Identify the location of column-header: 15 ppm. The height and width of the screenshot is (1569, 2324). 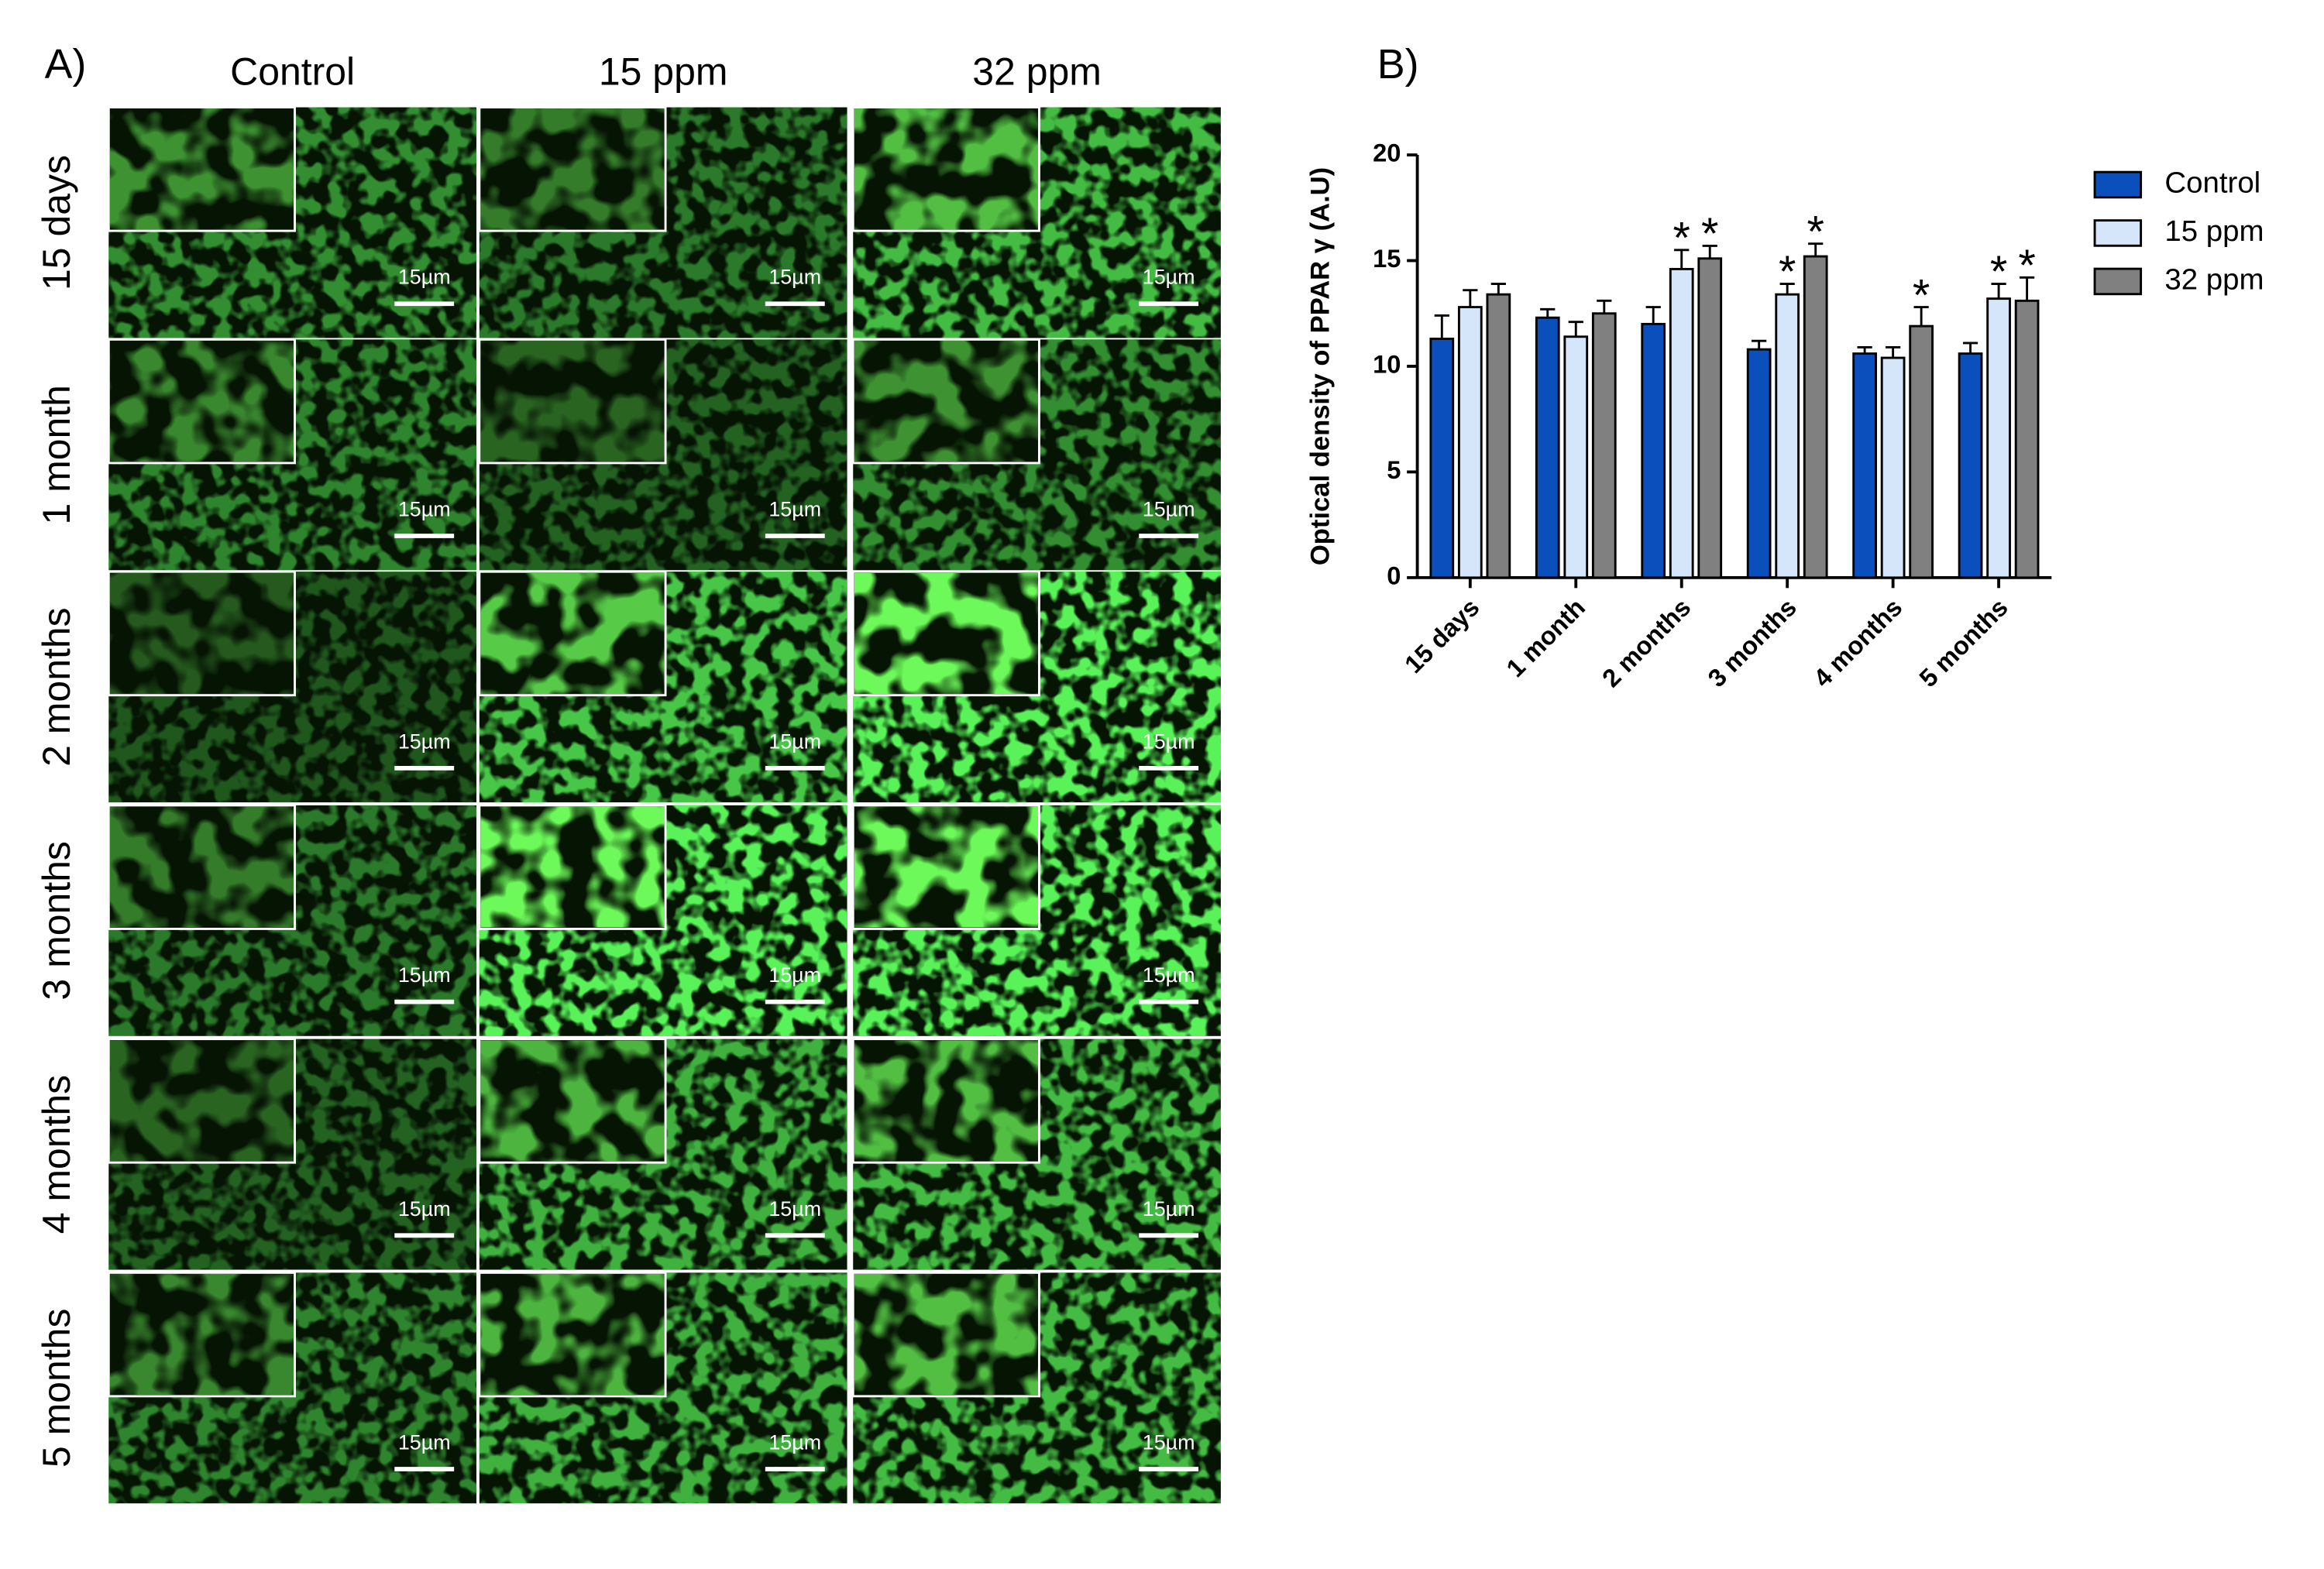
(663, 71).